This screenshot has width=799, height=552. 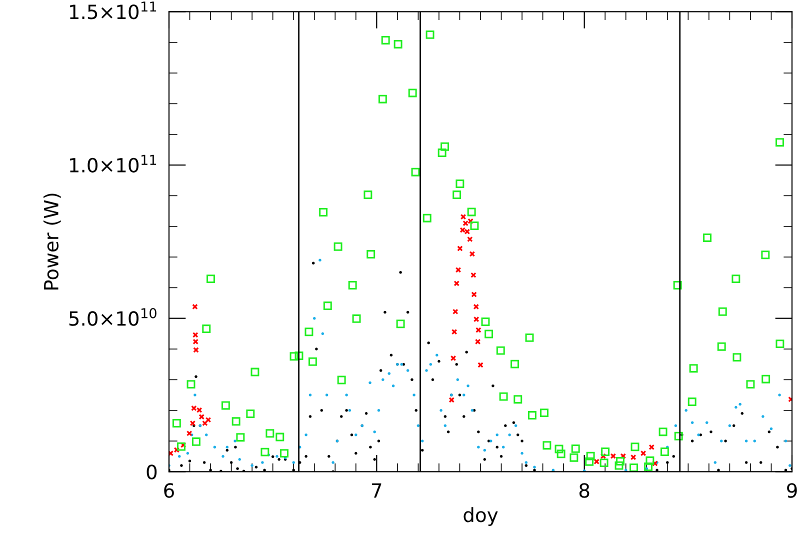 I want to click on x-tick-label: 8, so click(x=584, y=490).